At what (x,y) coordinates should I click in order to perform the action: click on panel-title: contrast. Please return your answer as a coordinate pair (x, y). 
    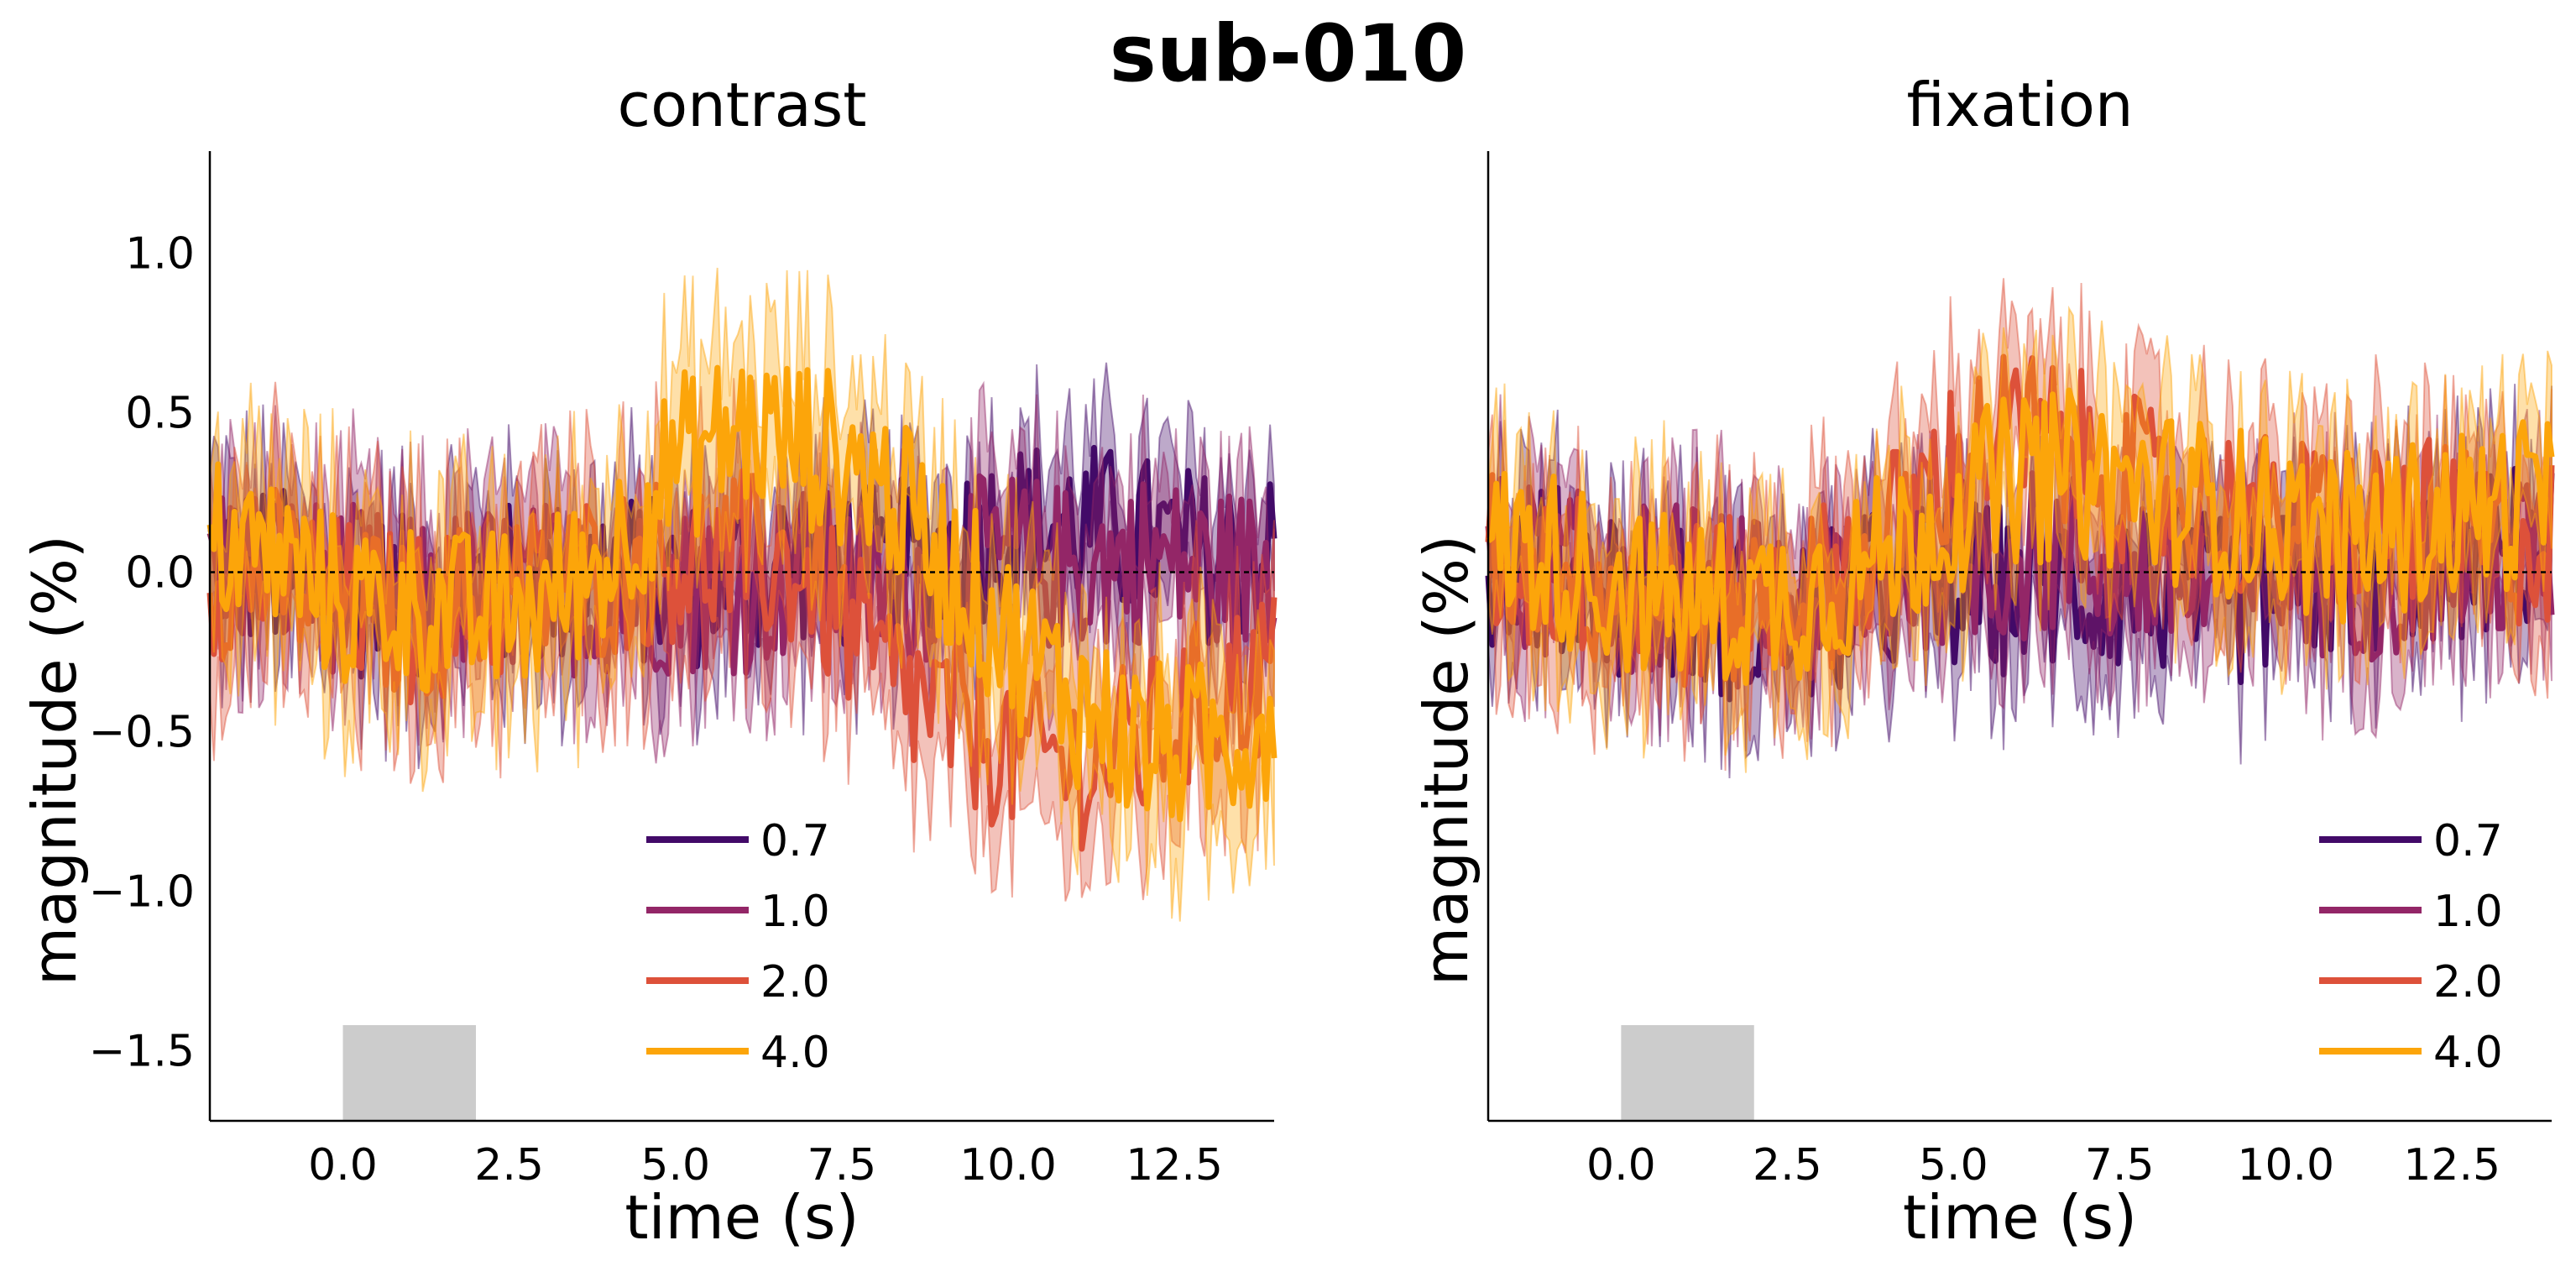
    Looking at the image, I should click on (742, 105).